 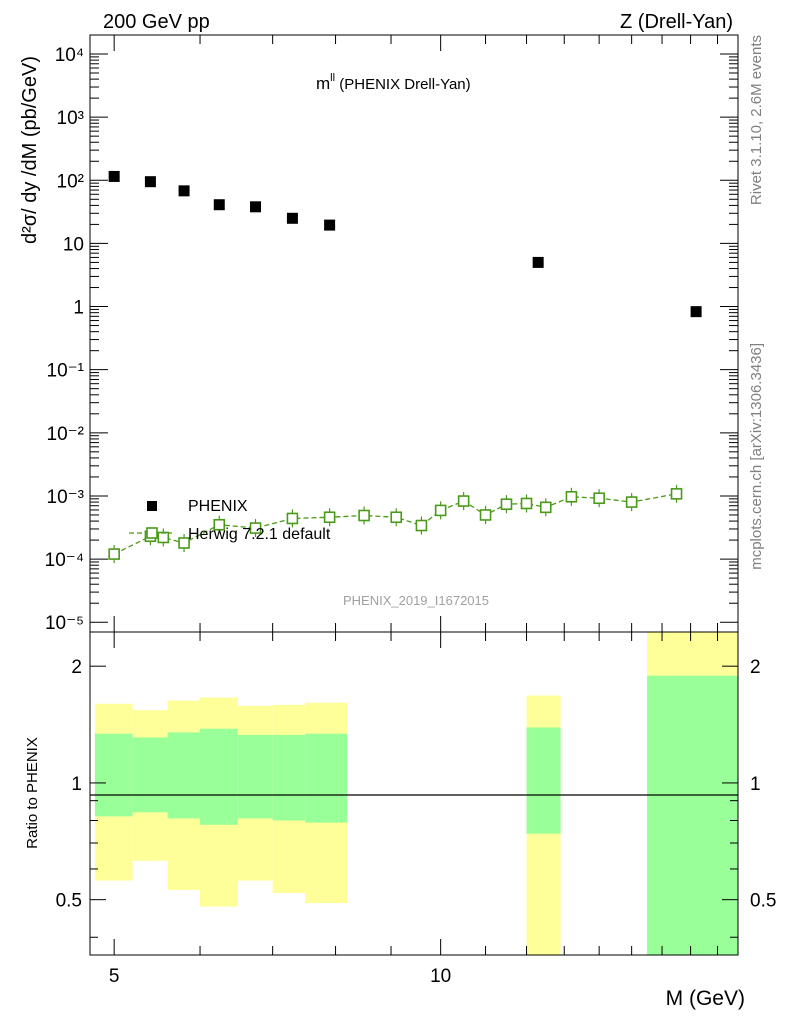 What do you see at coordinates (76, 784) in the screenshot?
I see `ratio-y-tick-label: 1` at bounding box center [76, 784].